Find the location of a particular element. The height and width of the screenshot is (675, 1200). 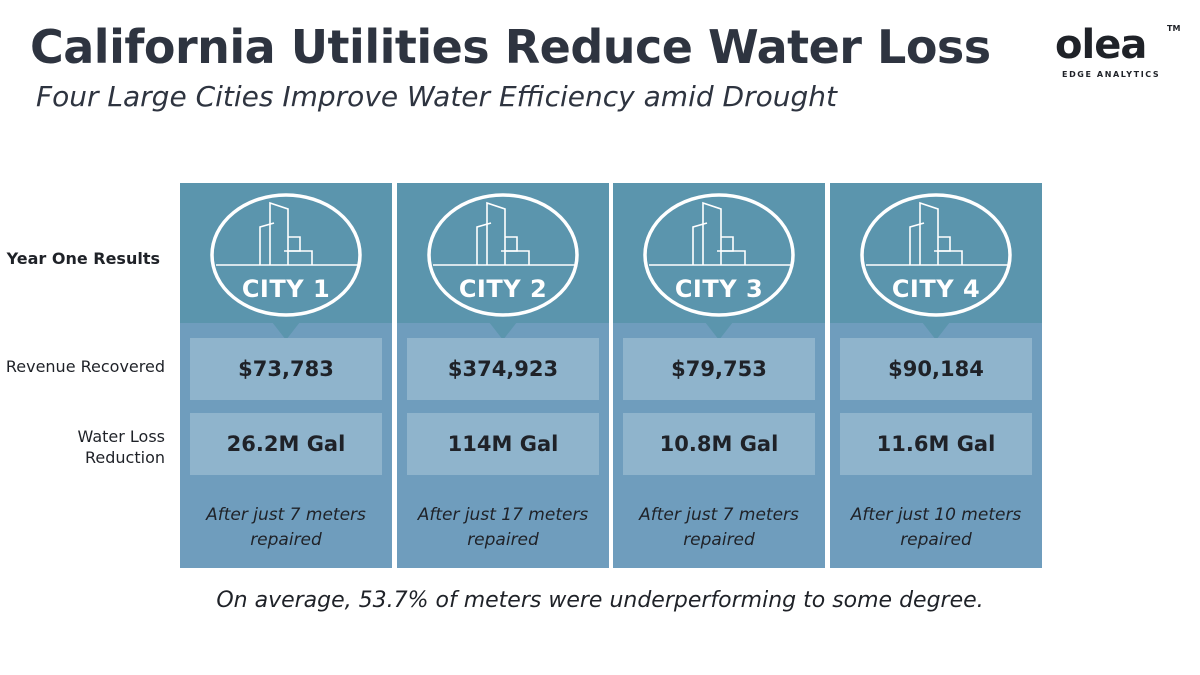

water-loss-value: 26.2M Gal is located at coordinates (286, 444).